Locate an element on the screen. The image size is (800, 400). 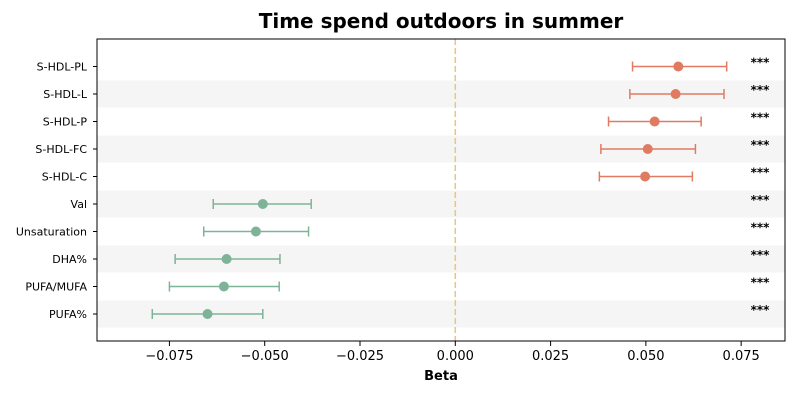
y-tick-label: Unsaturation is located at coordinates (51, 232).